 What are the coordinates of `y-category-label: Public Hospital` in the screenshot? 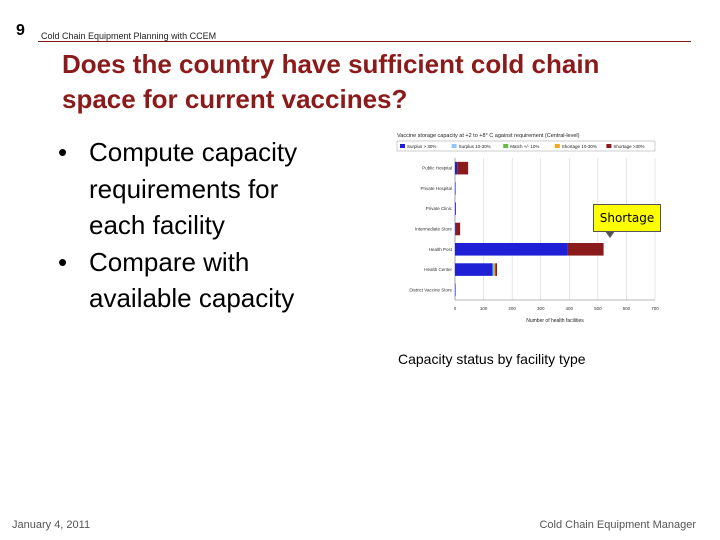 It's located at (437, 168).